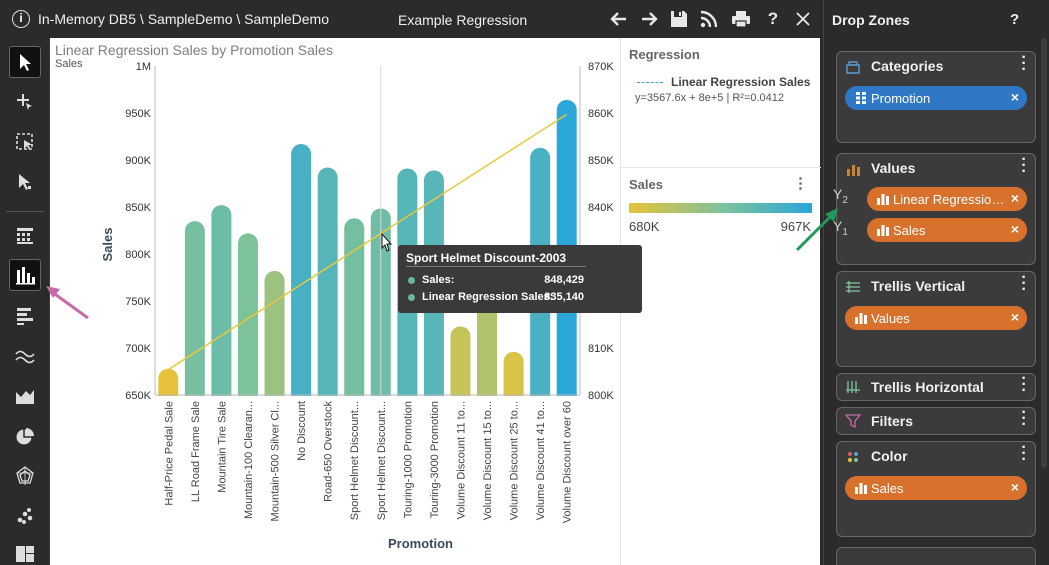  I want to click on x-tick-label: LL Road Frame Sale, so click(196, 451).